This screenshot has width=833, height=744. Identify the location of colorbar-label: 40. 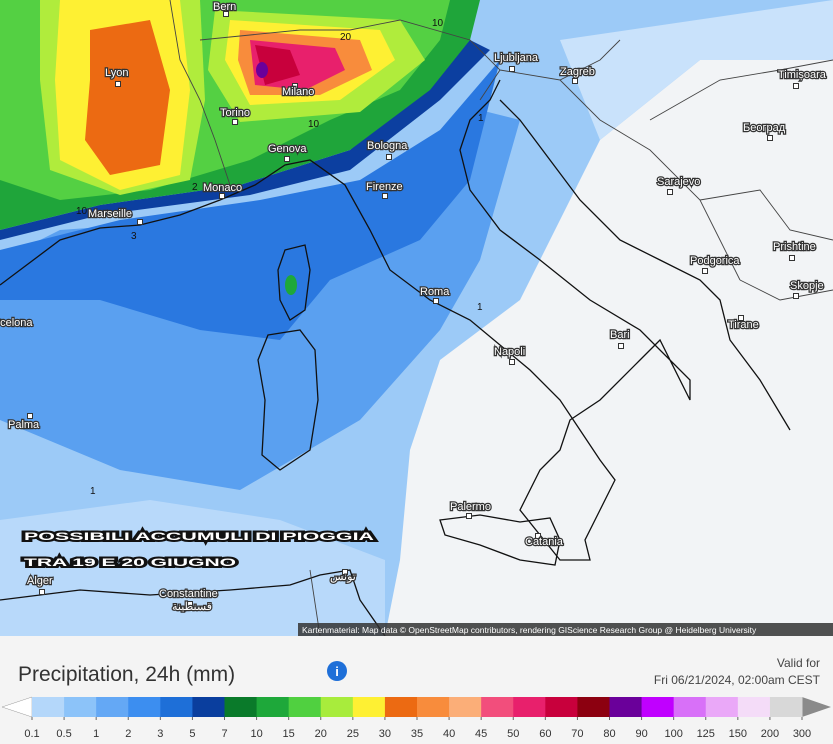
(449, 734).